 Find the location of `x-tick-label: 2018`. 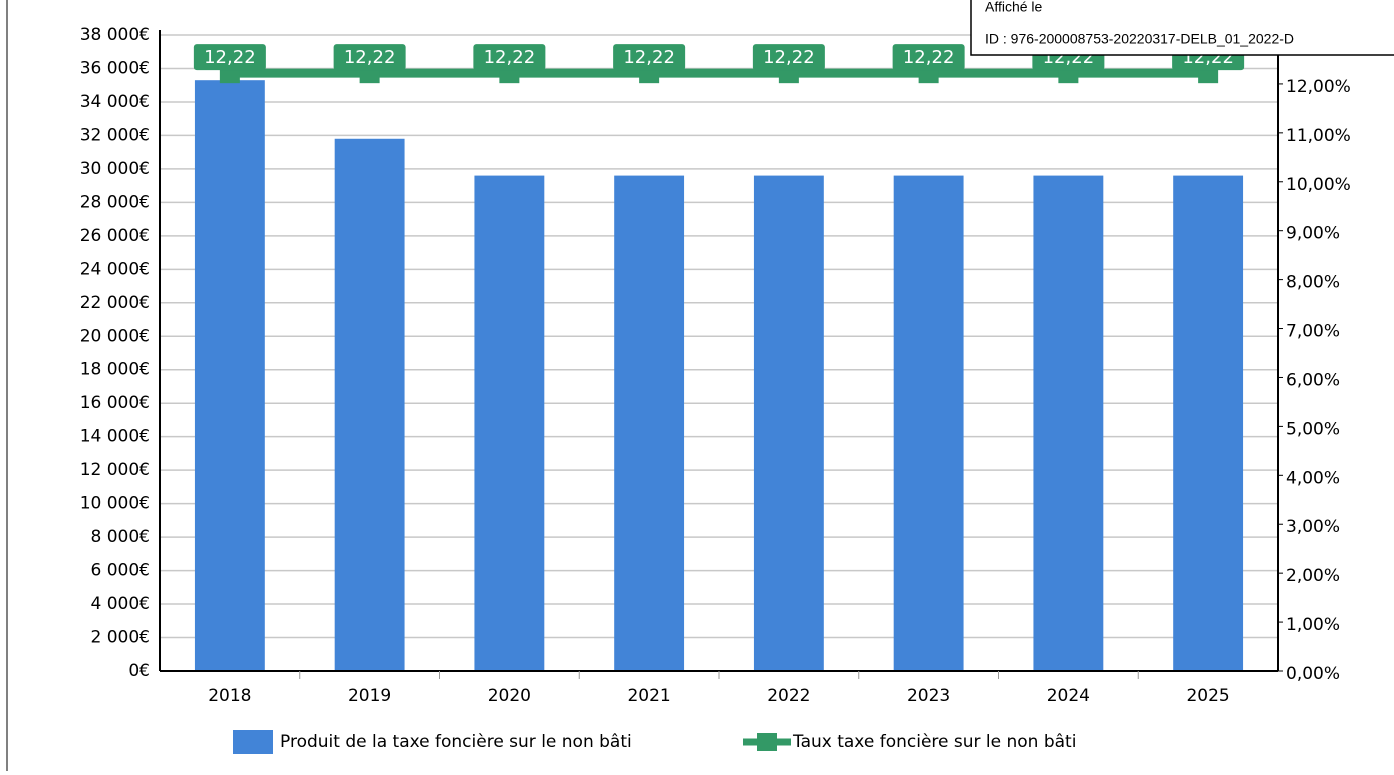

x-tick-label: 2018 is located at coordinates (229, 696).